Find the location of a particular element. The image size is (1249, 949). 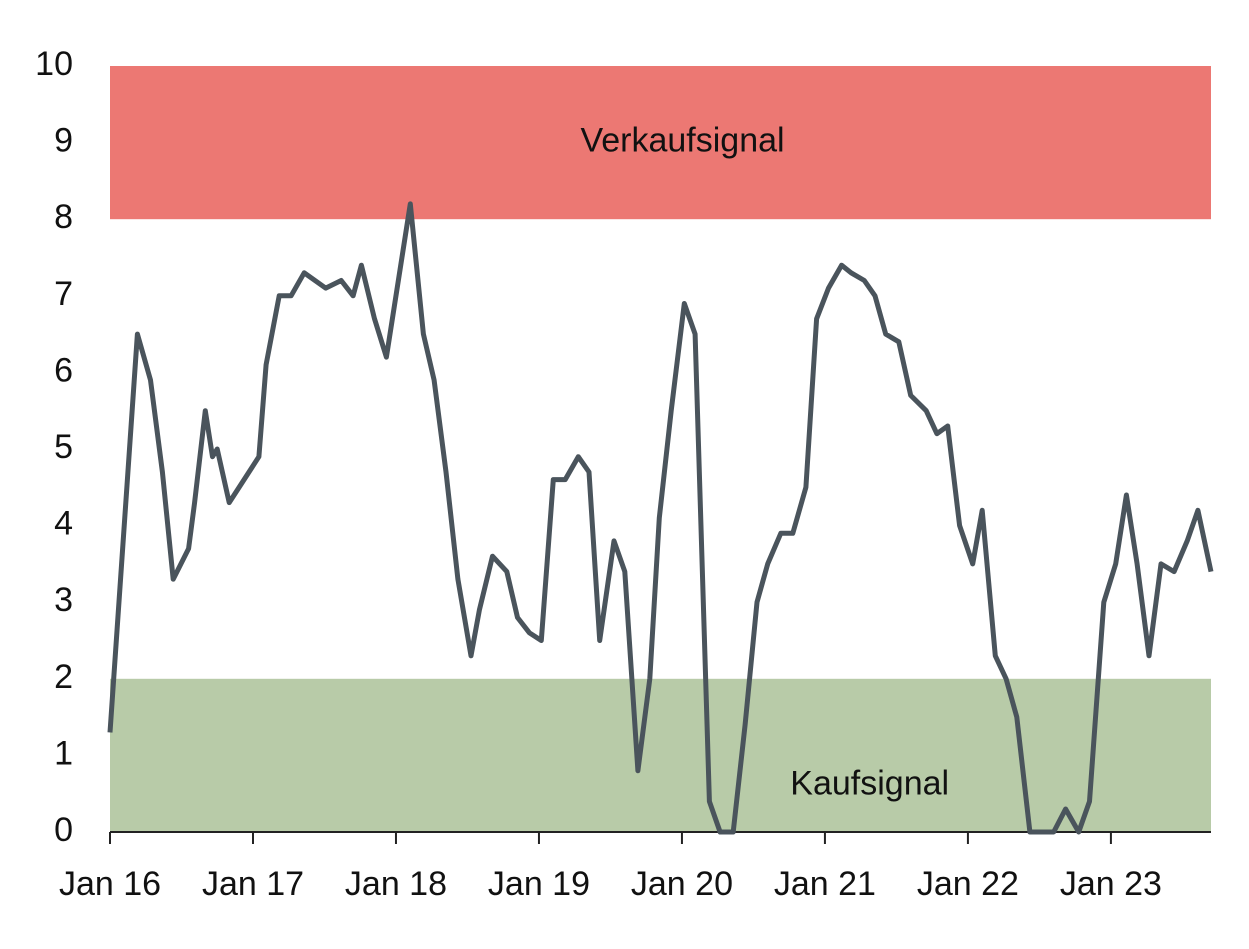

y-tick-label: 4 is located at coordinates (63, 524).